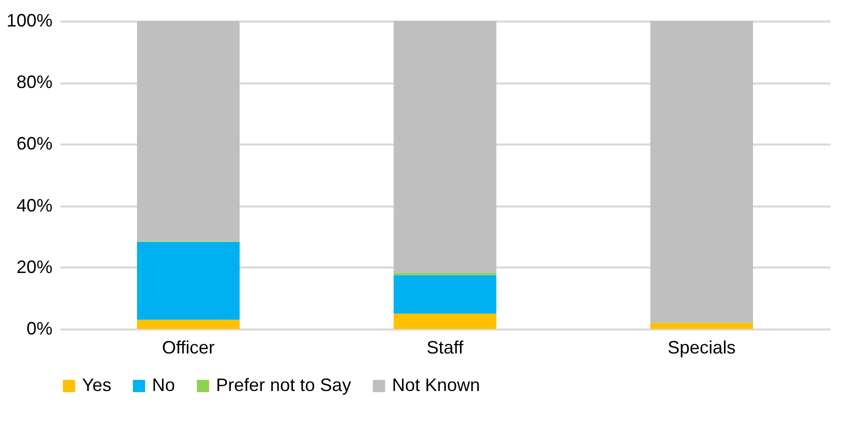  I want to click on x-tick-label: Specials, so click(702, 348).